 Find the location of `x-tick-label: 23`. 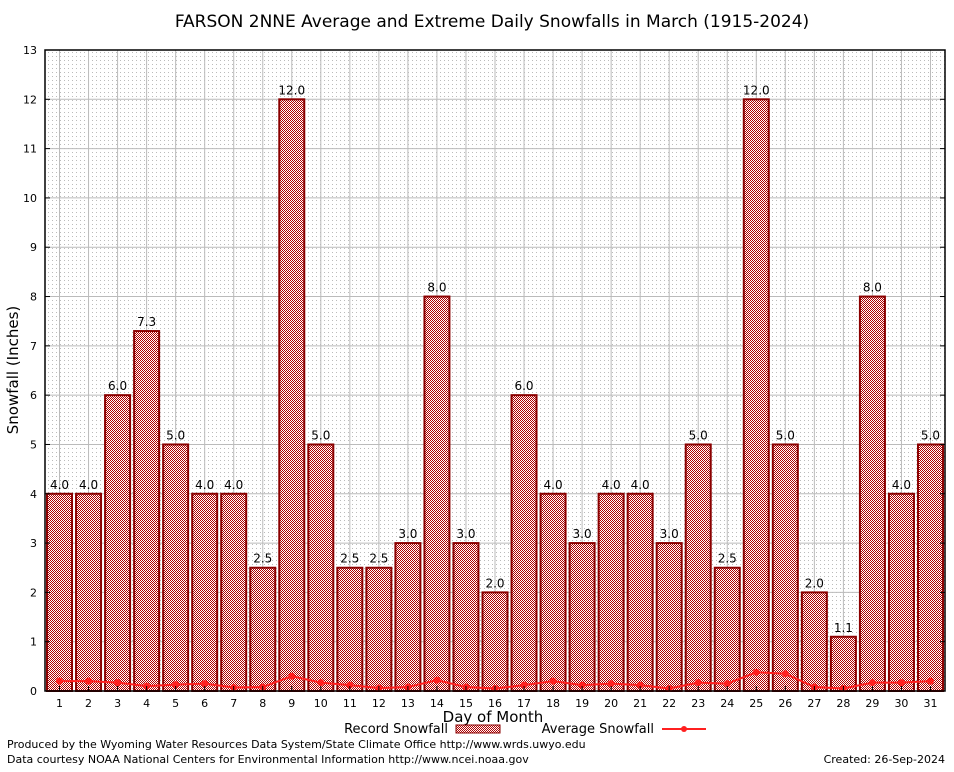

x-tick-label: 23 is located at coordinates (698, 703).